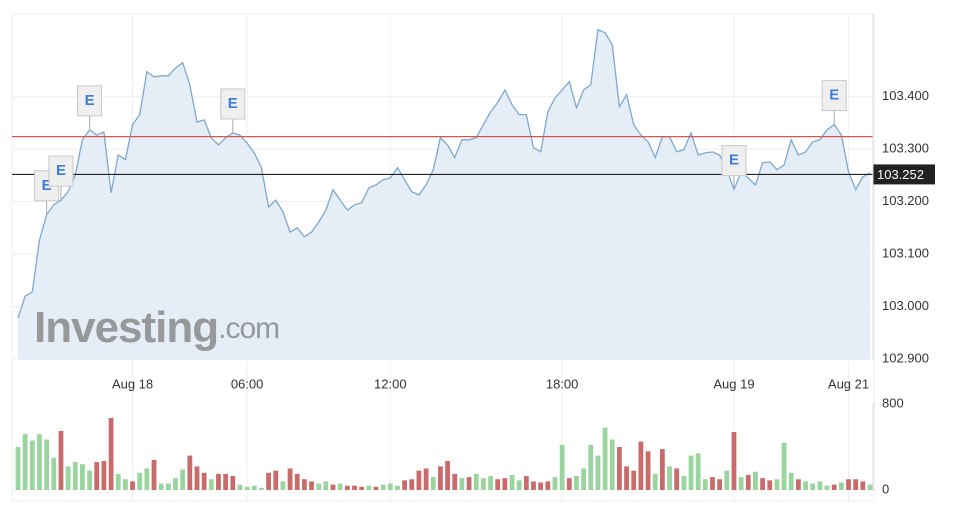 The height and width of the screenshot is (514, 975). I want to click on current-price-box, so click(904, 174).